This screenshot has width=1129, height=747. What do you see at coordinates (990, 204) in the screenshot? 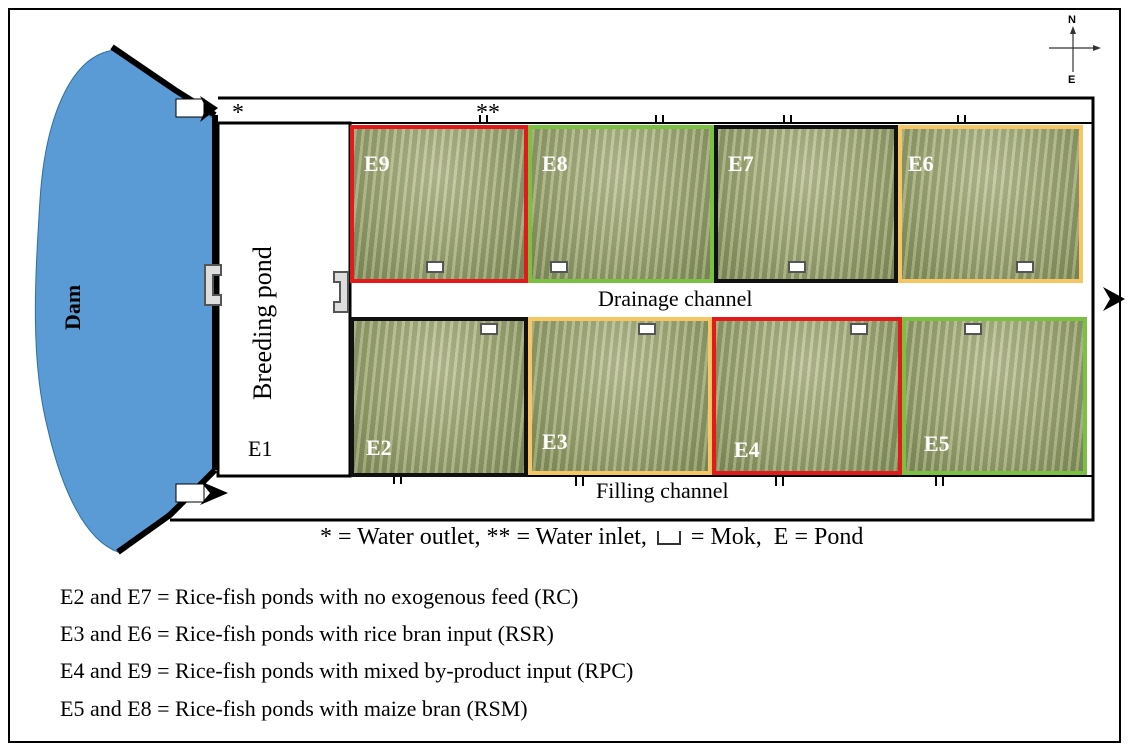
I see `pond-e6: E6` at bounding box center [990, 204].